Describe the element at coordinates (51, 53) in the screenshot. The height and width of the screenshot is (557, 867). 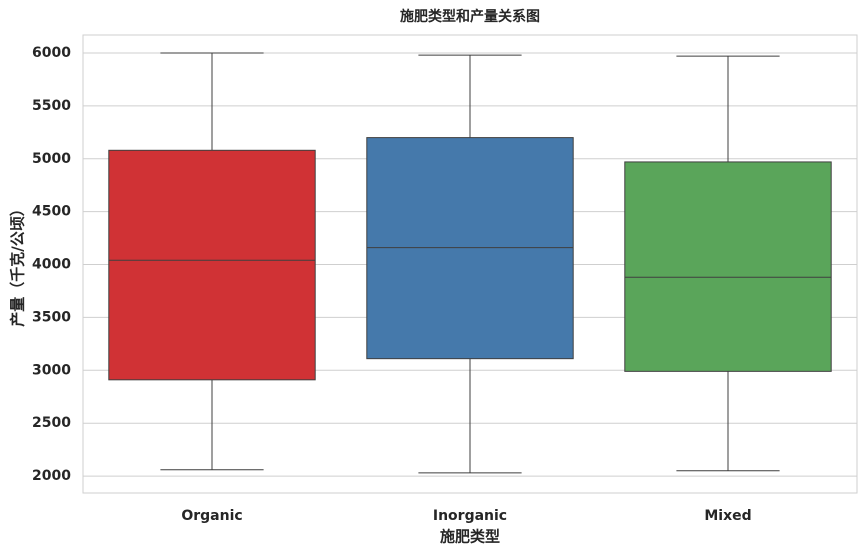
I see `y-tick-label: 6000` at that location.